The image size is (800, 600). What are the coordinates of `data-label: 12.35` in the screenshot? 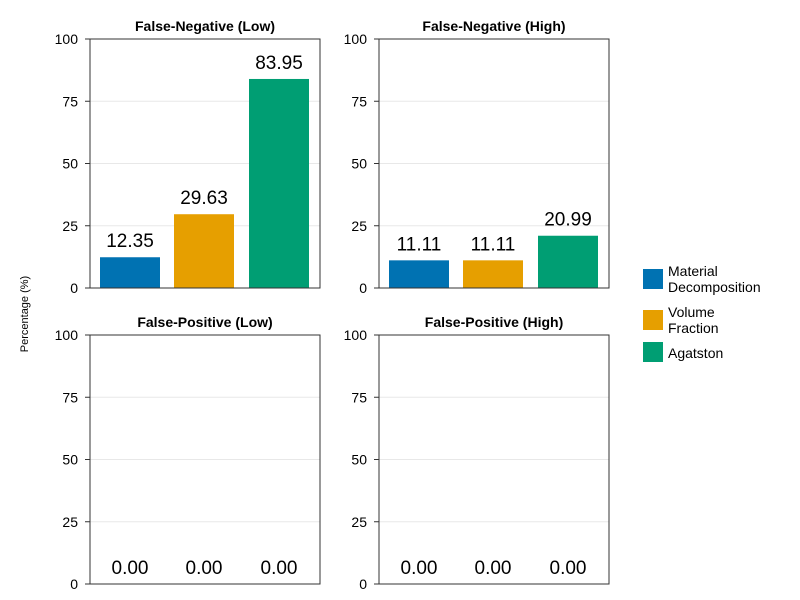 It's located at (130, 241).